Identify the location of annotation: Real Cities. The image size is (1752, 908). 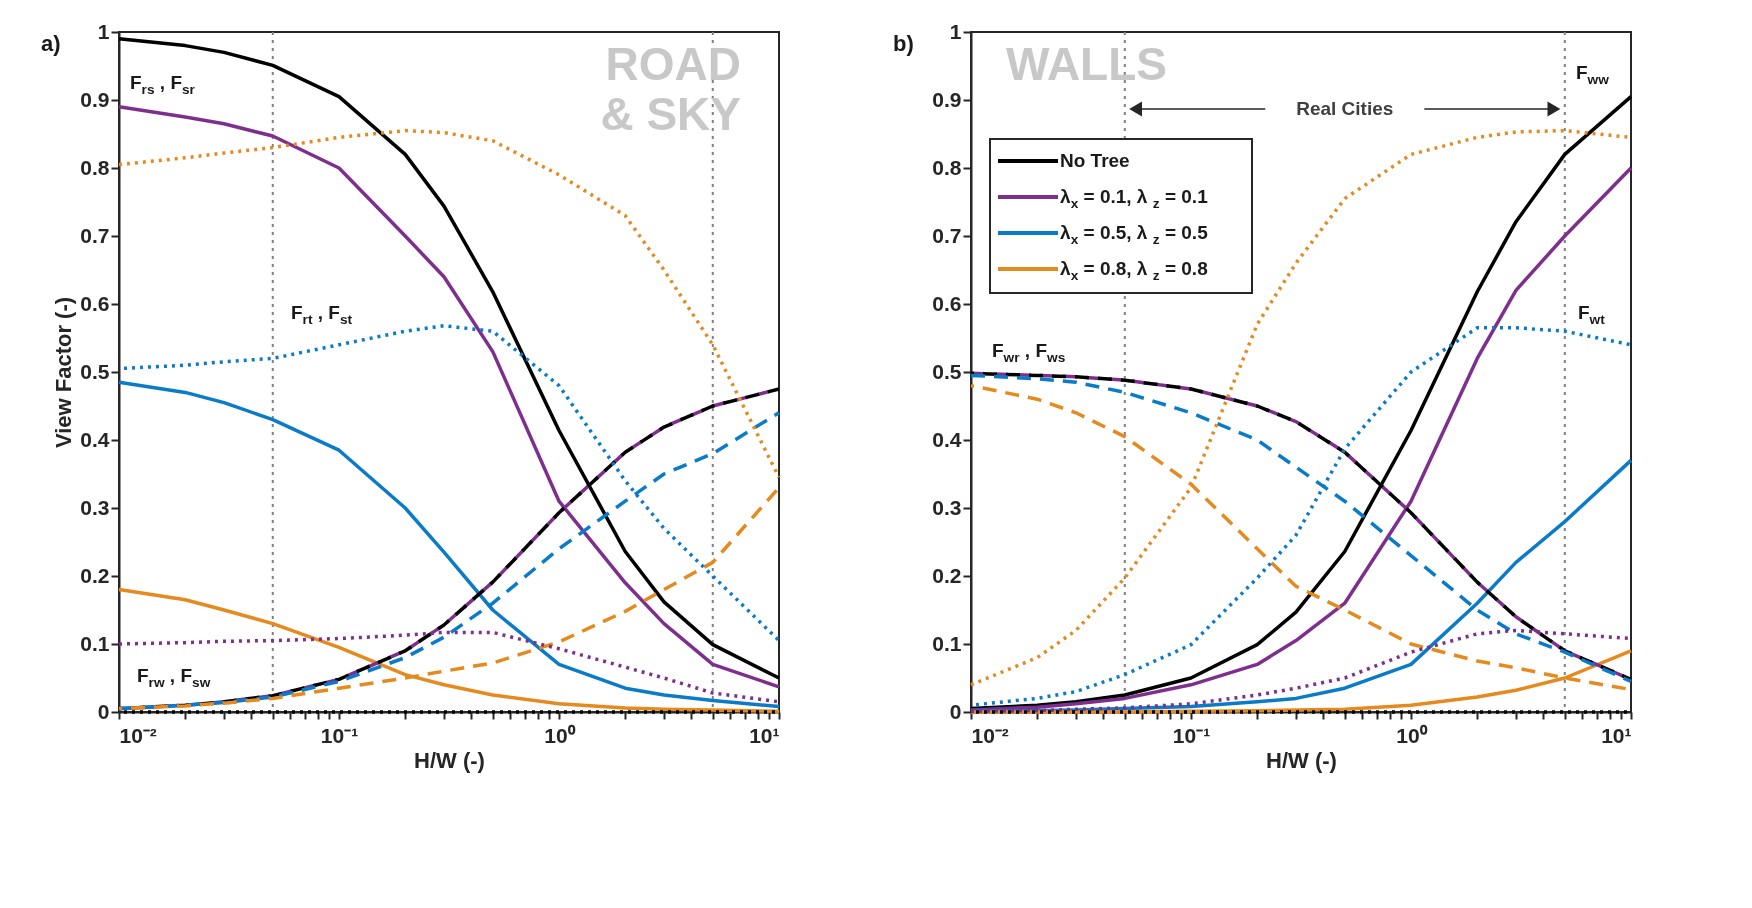
(1345, 108).